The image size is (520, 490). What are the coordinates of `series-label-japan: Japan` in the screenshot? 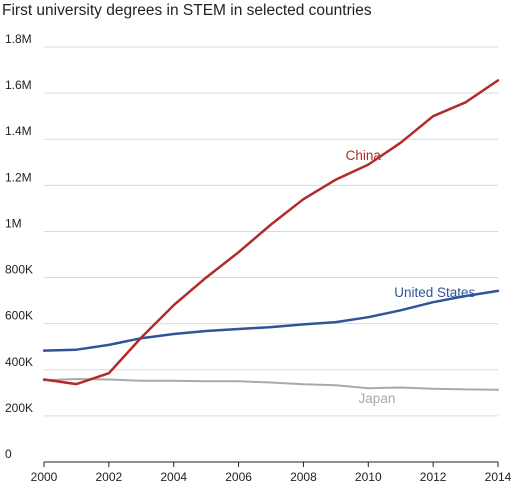 It's located at (377, 398).